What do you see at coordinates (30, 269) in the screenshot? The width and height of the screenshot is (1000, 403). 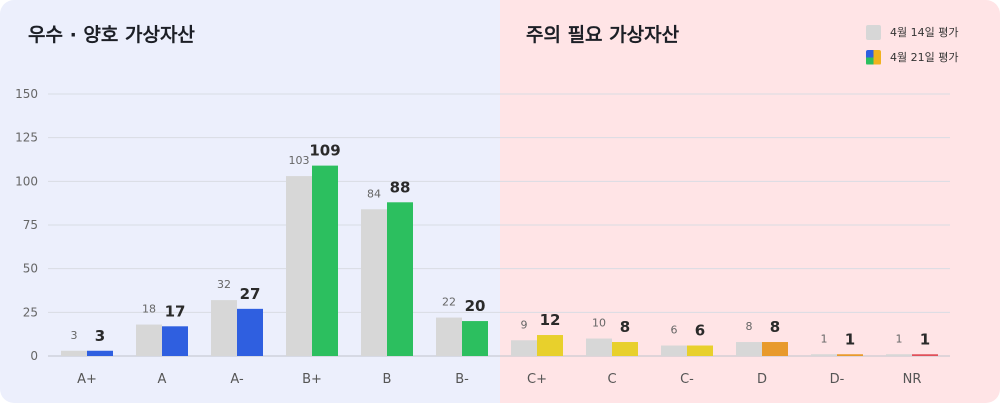 I see `y-tick-label: 50` at bounding box center [30, 269].